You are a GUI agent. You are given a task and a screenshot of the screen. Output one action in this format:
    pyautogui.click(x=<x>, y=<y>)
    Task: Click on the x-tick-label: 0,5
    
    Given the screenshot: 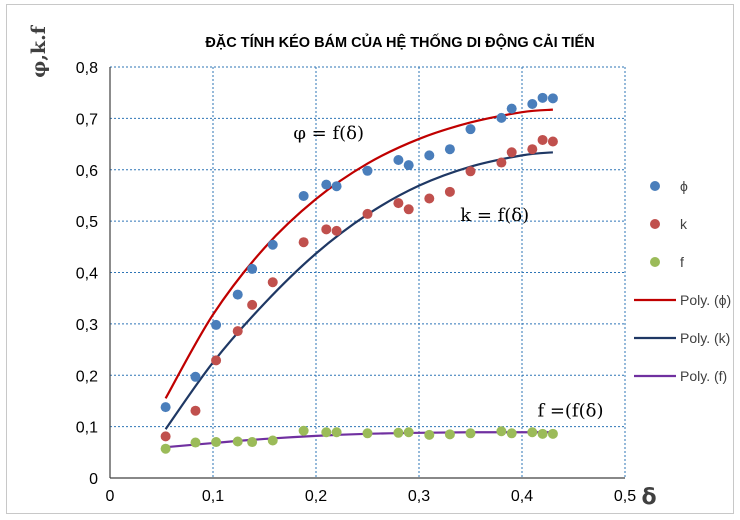 What is the action you would take?
    pyautogui.click(x=625, y=496)
    